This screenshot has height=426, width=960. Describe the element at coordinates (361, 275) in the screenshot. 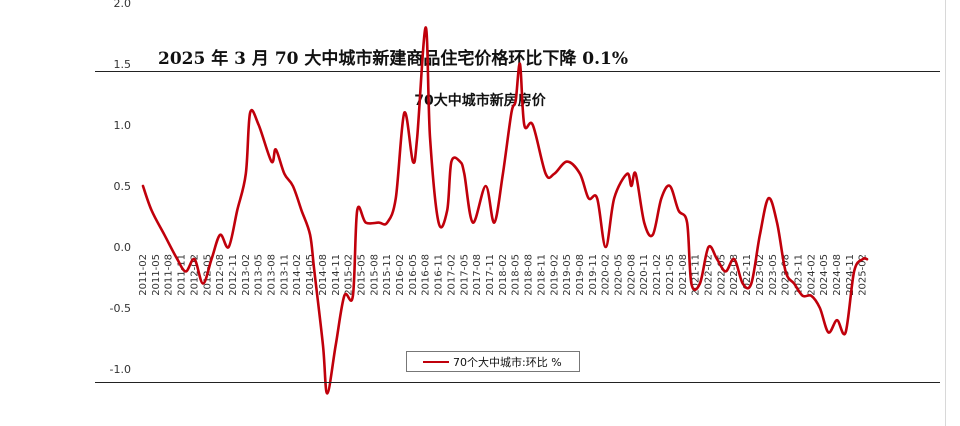

I see `x-tick-label: 2015-05` at that location.